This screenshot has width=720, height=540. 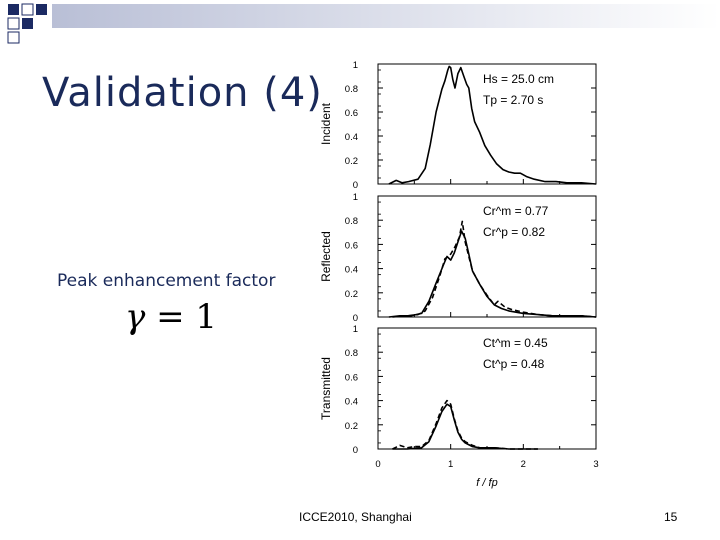 I want to click on incident-ytick-label: 0, so click(x=355, y=185).